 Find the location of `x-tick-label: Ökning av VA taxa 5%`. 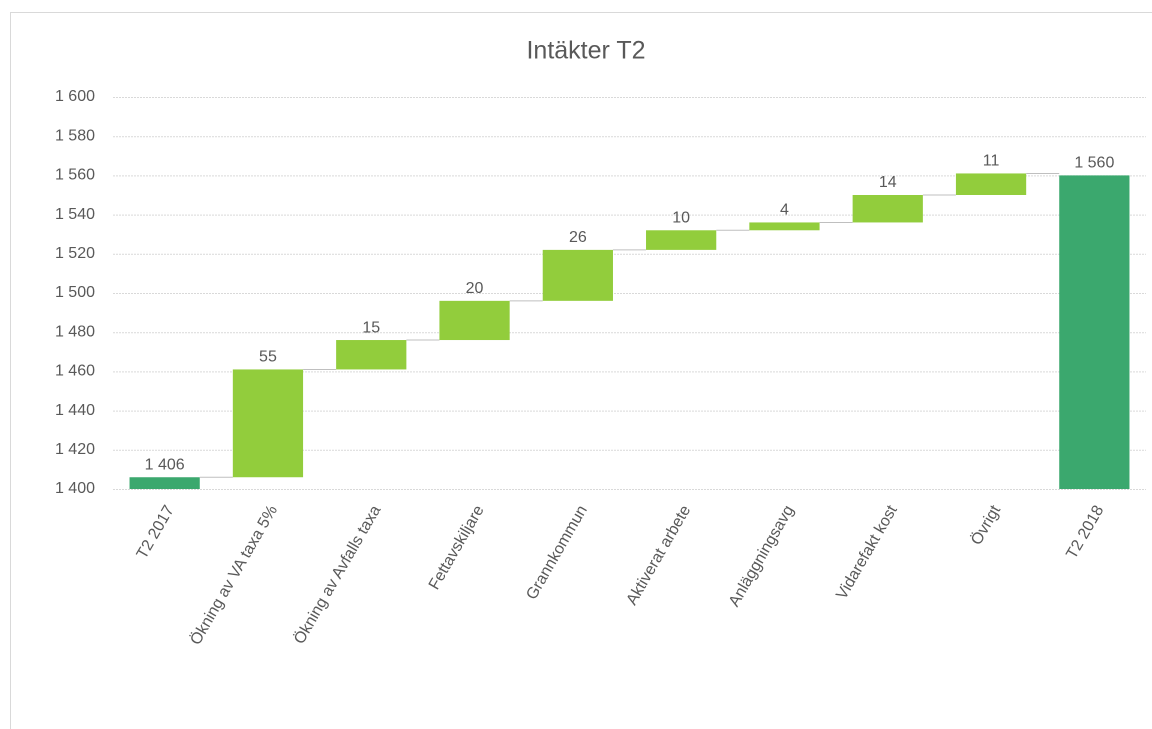

x-tick-label: Ökning av VA taxa 5% is located at coordinates (233, 575).